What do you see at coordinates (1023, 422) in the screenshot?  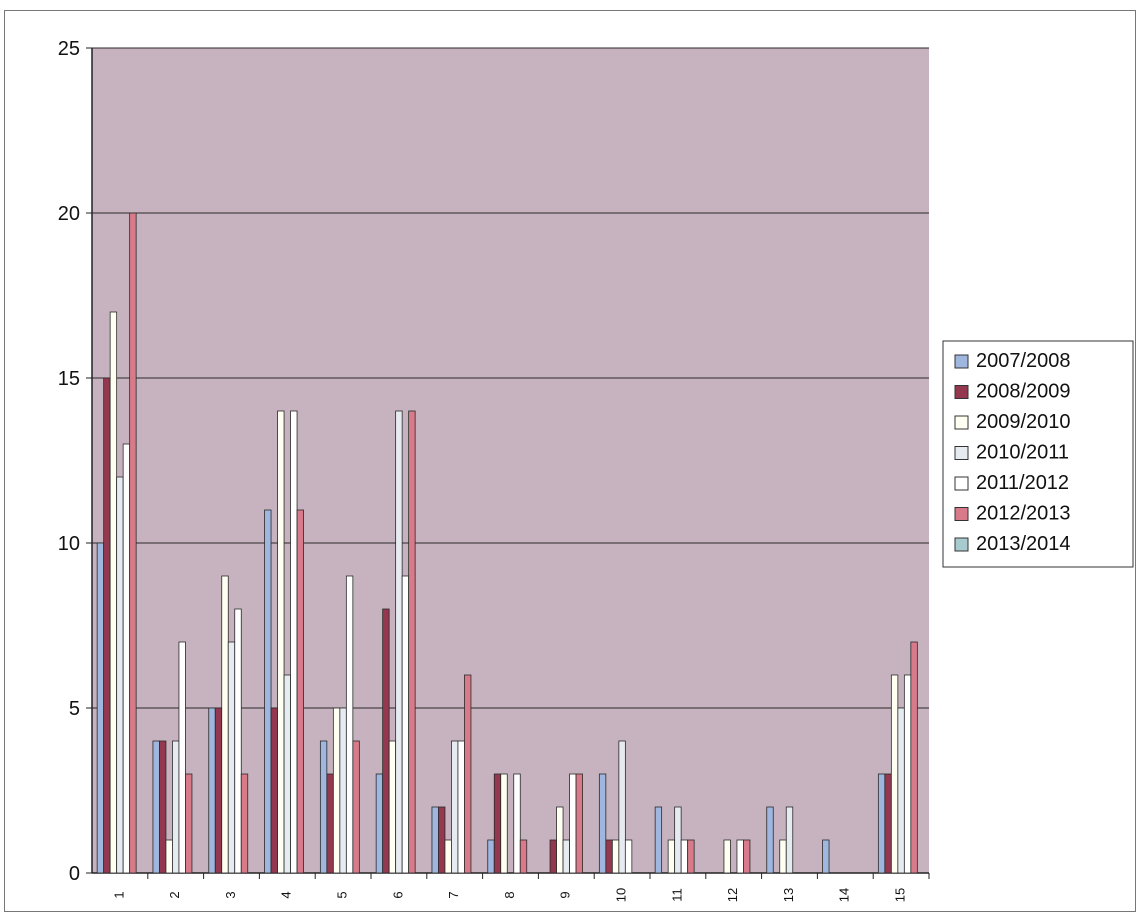 I see `legend-label: 2009/2010` at bounding box center [1023, 422].